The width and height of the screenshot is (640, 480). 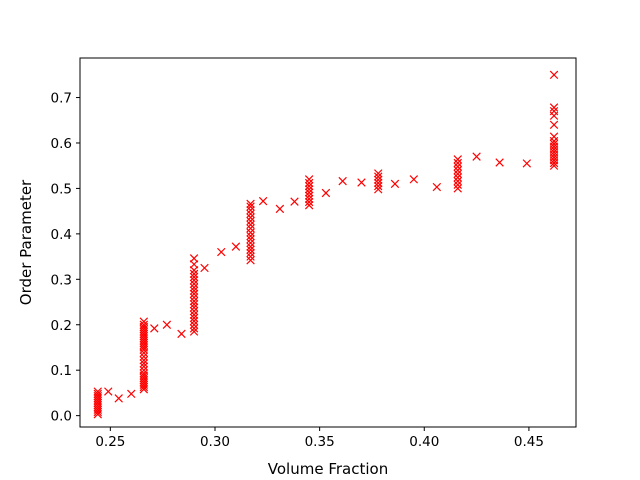 I want to click on x-axis-label: Volume Fraction, so click(x=328, y=469).